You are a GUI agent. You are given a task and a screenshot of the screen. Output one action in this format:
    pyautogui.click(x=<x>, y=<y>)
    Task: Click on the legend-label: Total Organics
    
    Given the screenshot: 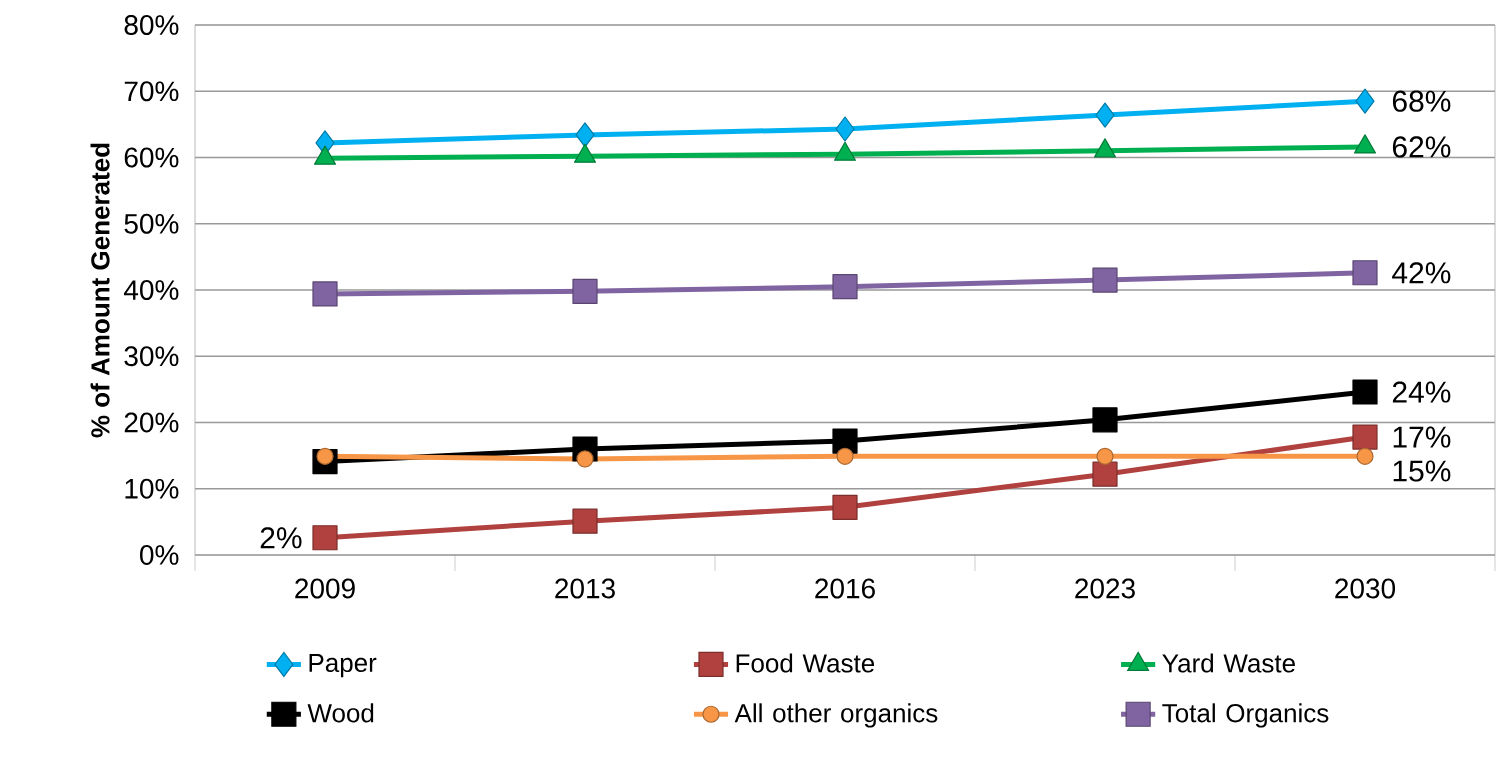 What is the action you would take?
    pyautogui.click(x=1245, y=715)
    